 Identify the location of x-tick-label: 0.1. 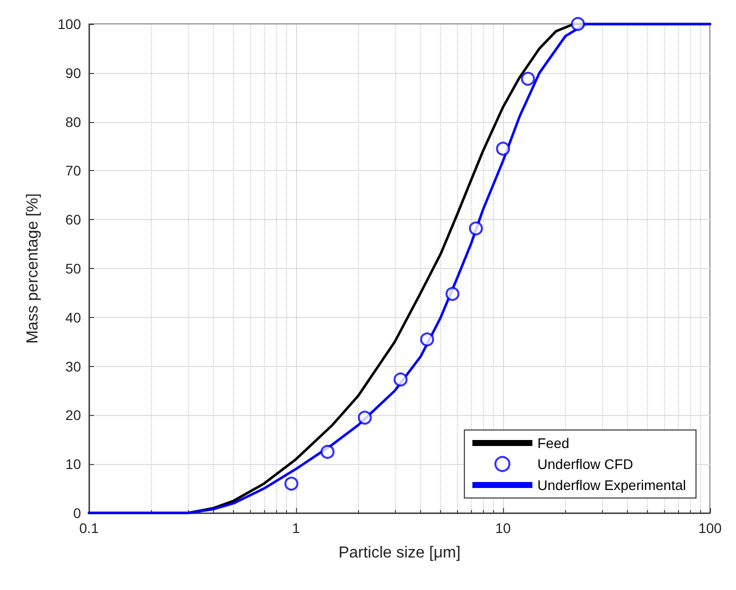
(89, 528).